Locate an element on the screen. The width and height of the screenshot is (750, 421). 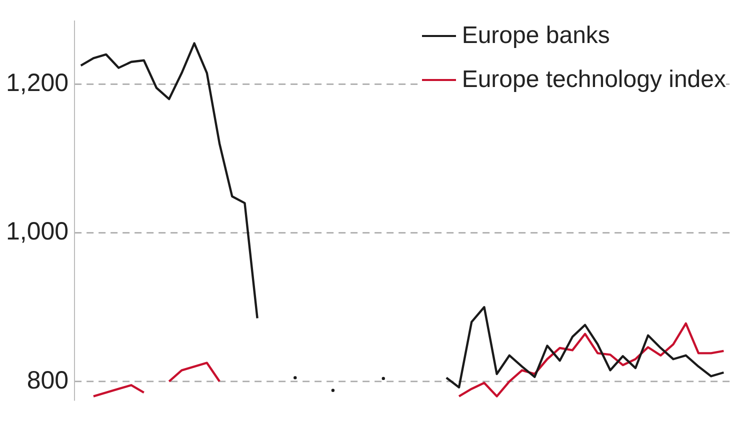
y-tick-label: 800 is located at coordinates (47, 380).